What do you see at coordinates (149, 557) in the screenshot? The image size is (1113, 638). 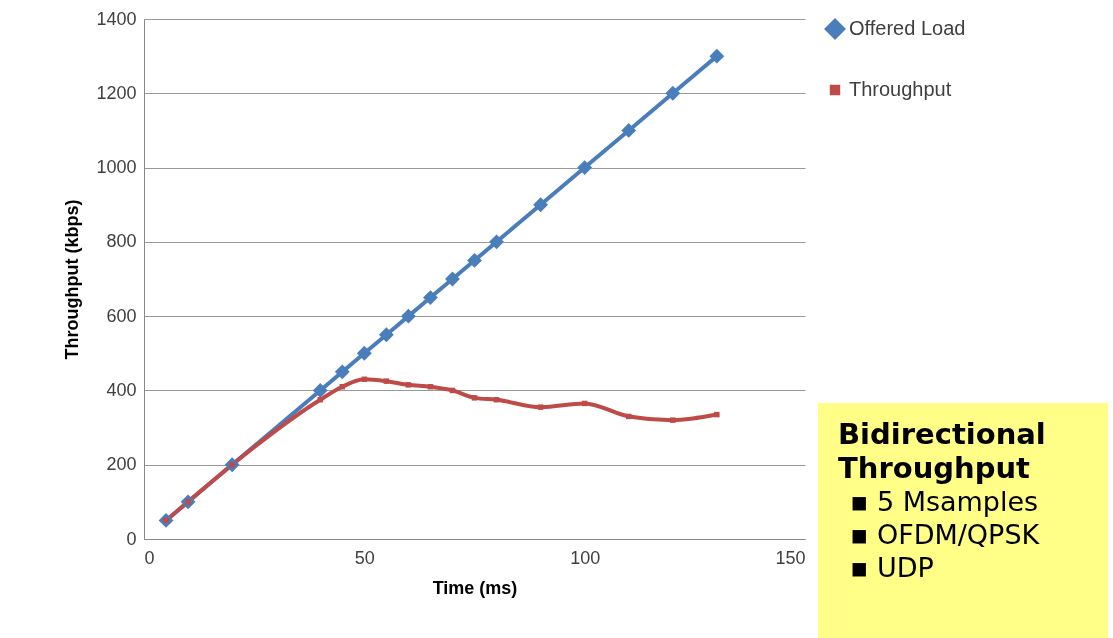 I see `x-tick-label: 0` at bounding box center [149, 557].